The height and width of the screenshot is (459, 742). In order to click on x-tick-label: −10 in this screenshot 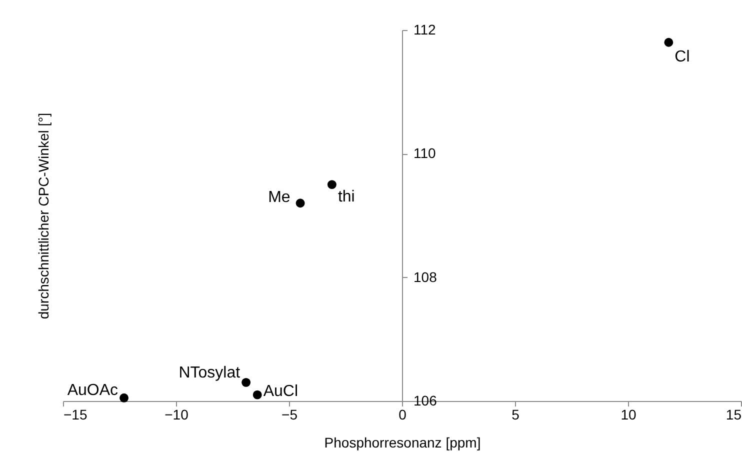, I will do `click(176, 414)`.